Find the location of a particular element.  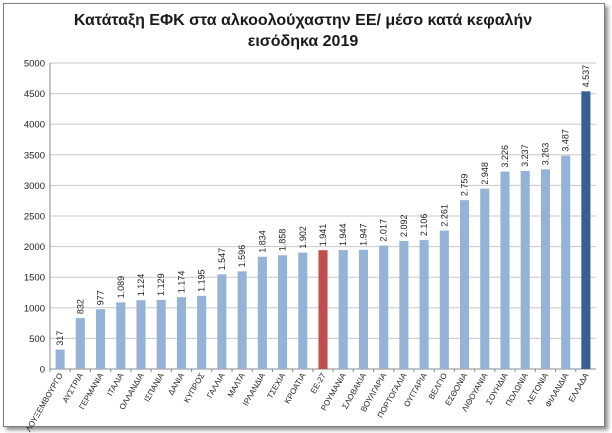

data-label: 2.106 is located at coordinates (424, 225).